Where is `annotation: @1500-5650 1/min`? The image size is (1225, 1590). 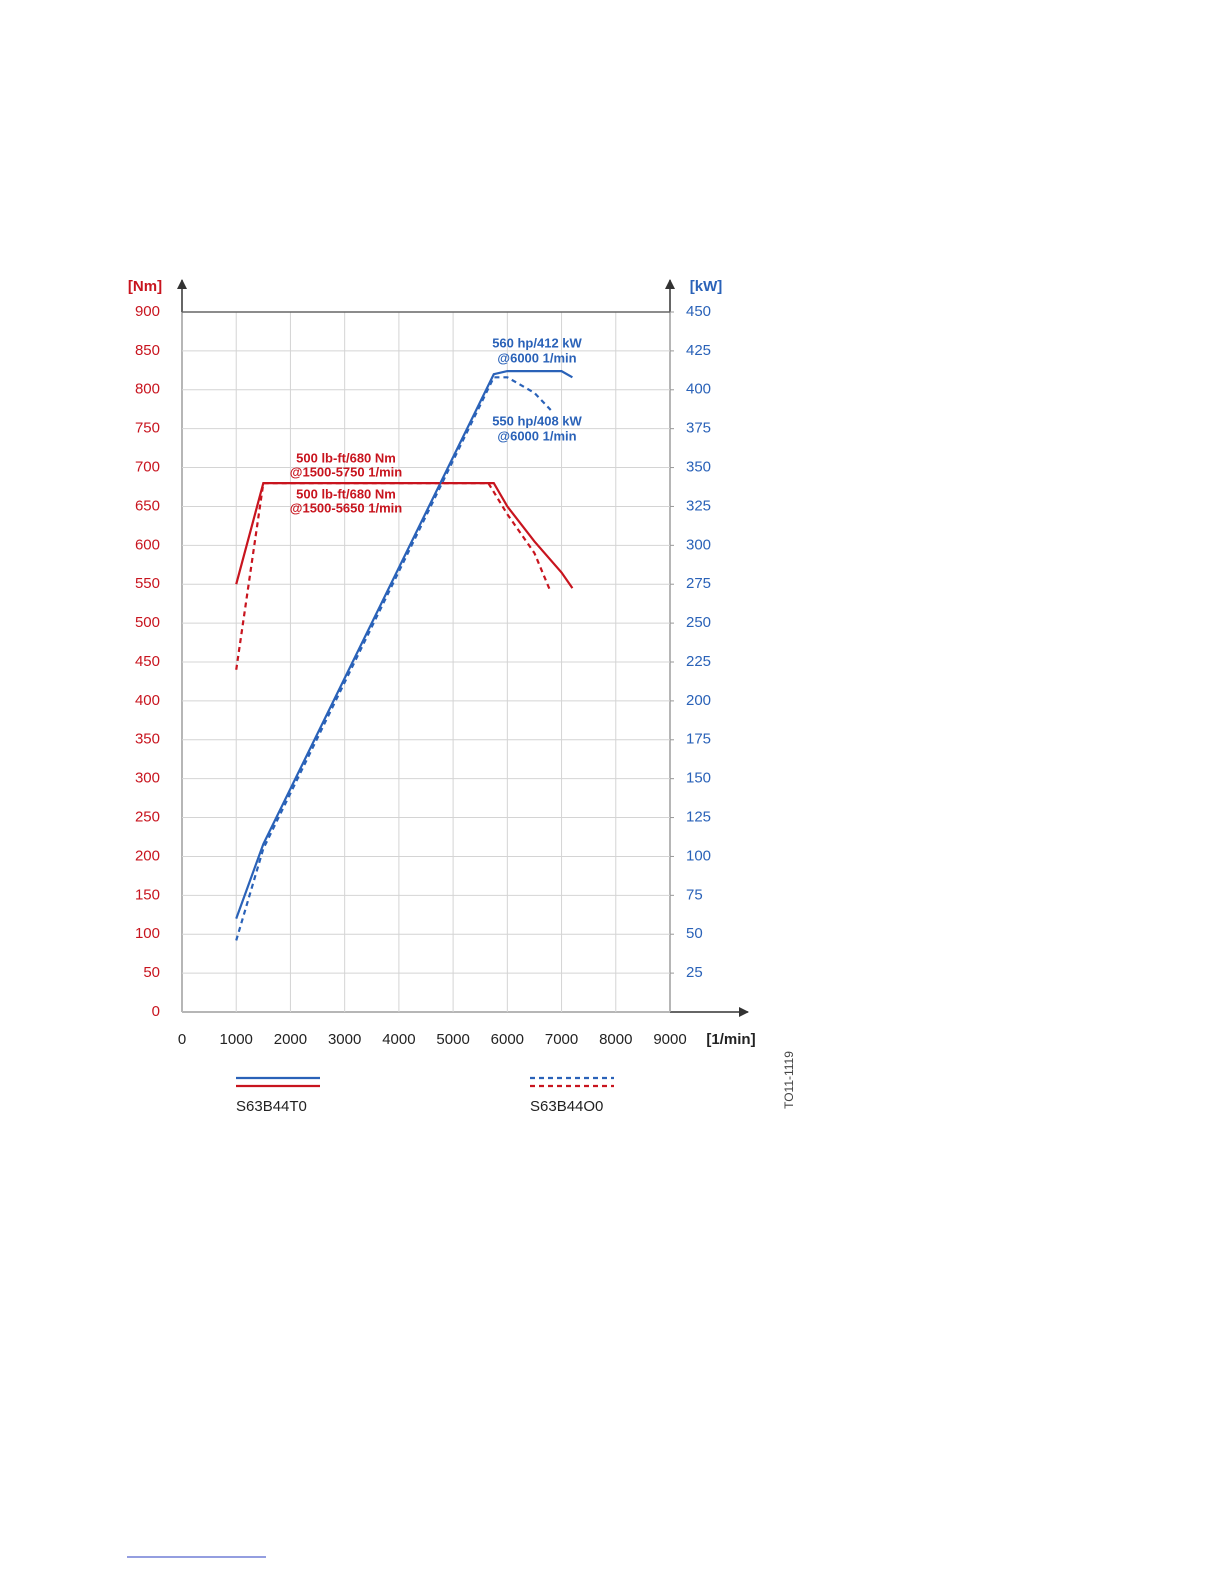 annotation: @1500-5650 1/min is located at coordinates (346, 507).